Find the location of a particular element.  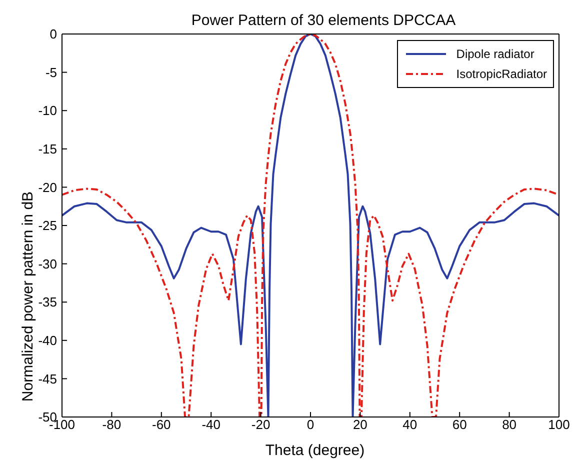

x-tick-label: -80 is located at coordinates (112, 424).